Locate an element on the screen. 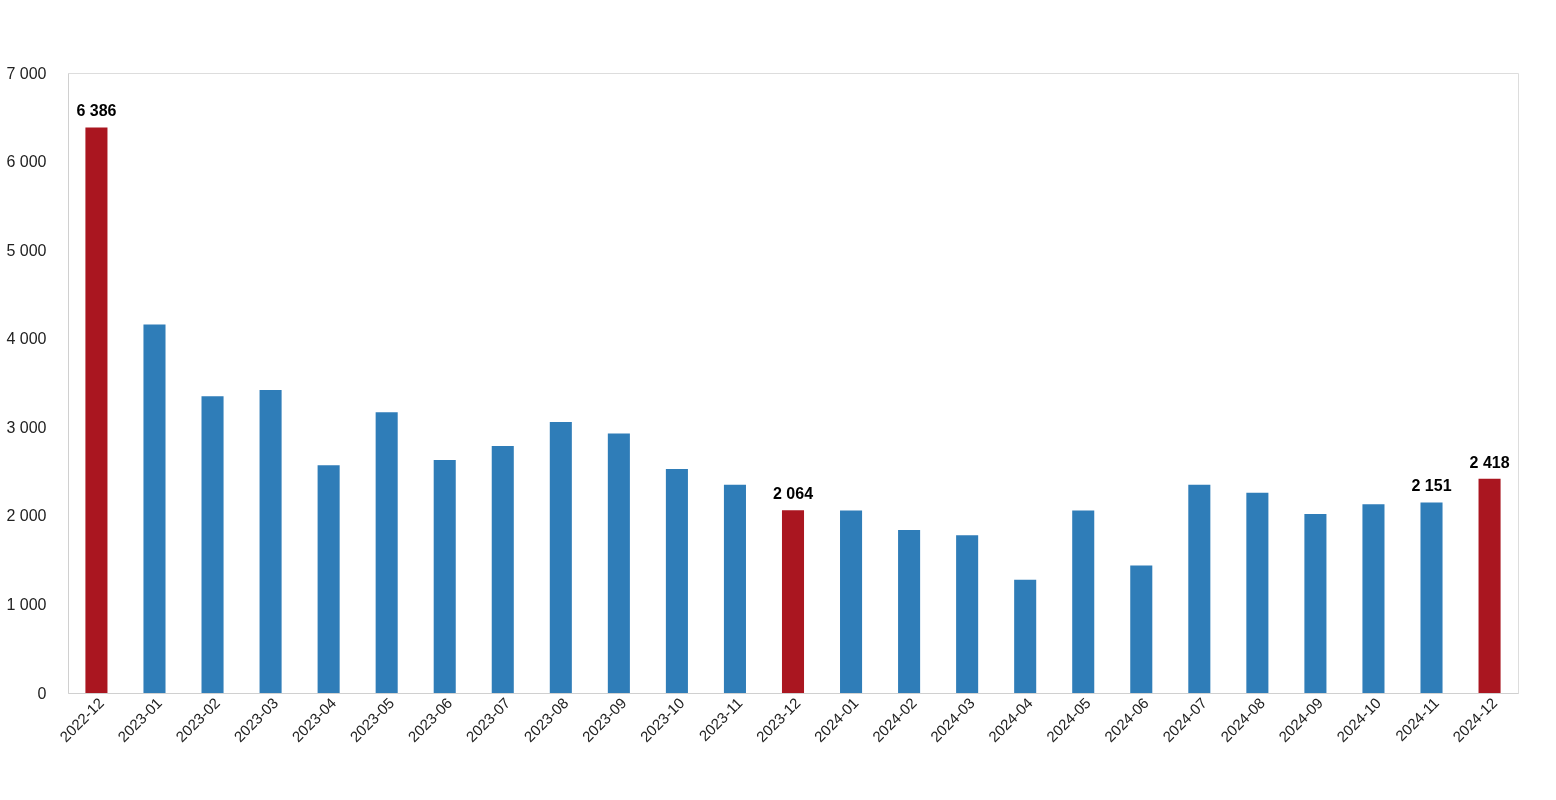 The image size is (1556, 800). data-label: 6 386 is located at coordinates (96, 111).